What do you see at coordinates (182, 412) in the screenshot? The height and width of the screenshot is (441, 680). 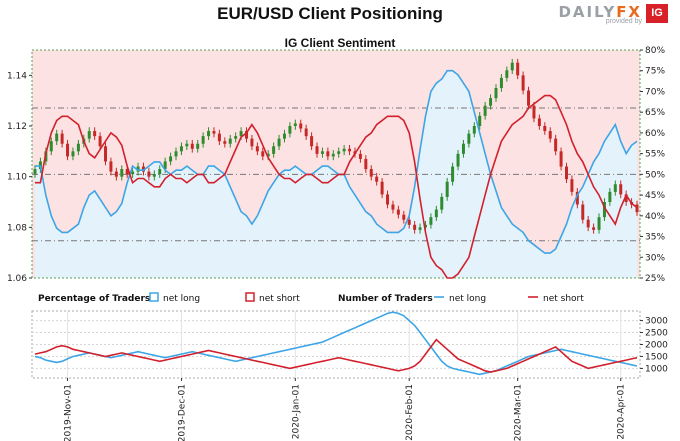 I see `x-tick-label: 2019-Dec-01` at bounding box center [182, 412].